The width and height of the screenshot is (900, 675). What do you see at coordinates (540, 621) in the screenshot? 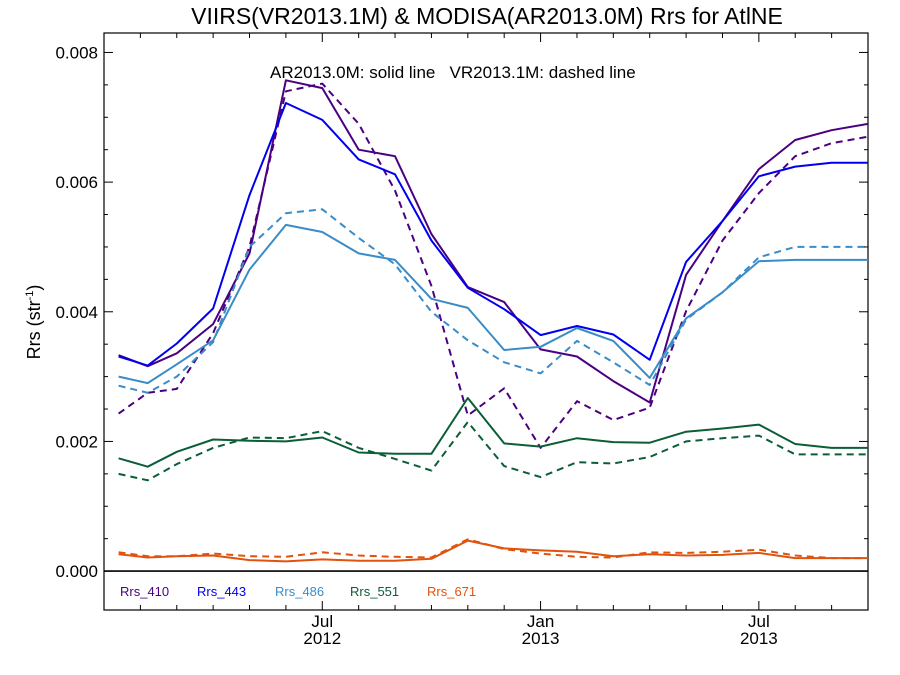
I see `x-tick-label-month: Jan` at bounding box center [540, 621].